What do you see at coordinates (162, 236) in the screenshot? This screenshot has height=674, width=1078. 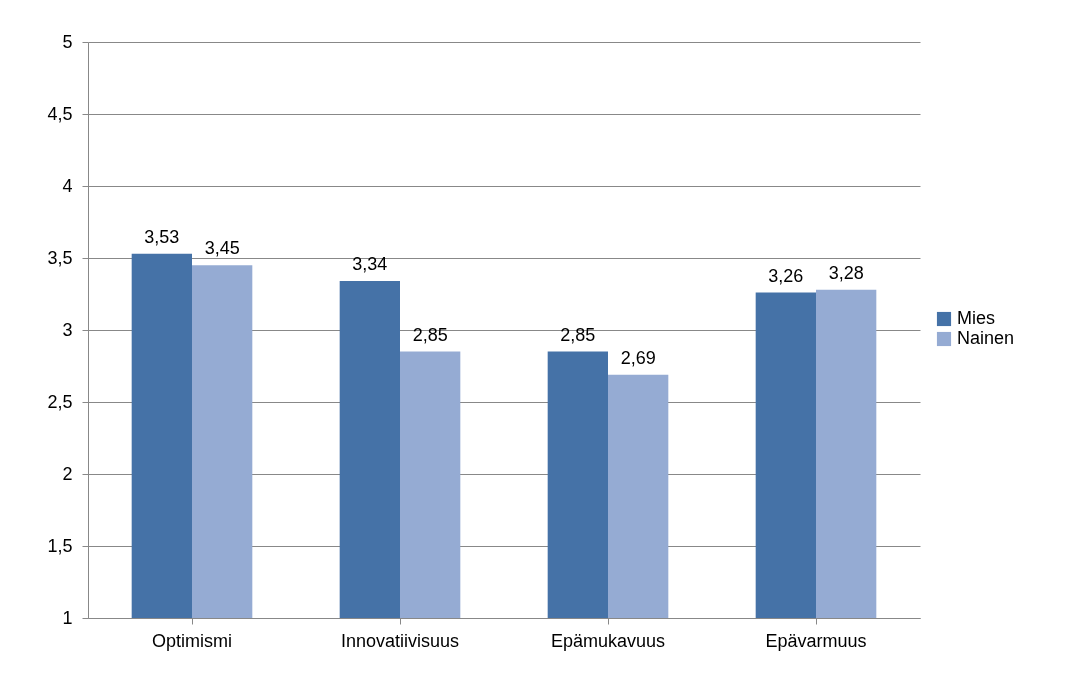 I see `data-label: 3,53` at bounding box center [162, 236].